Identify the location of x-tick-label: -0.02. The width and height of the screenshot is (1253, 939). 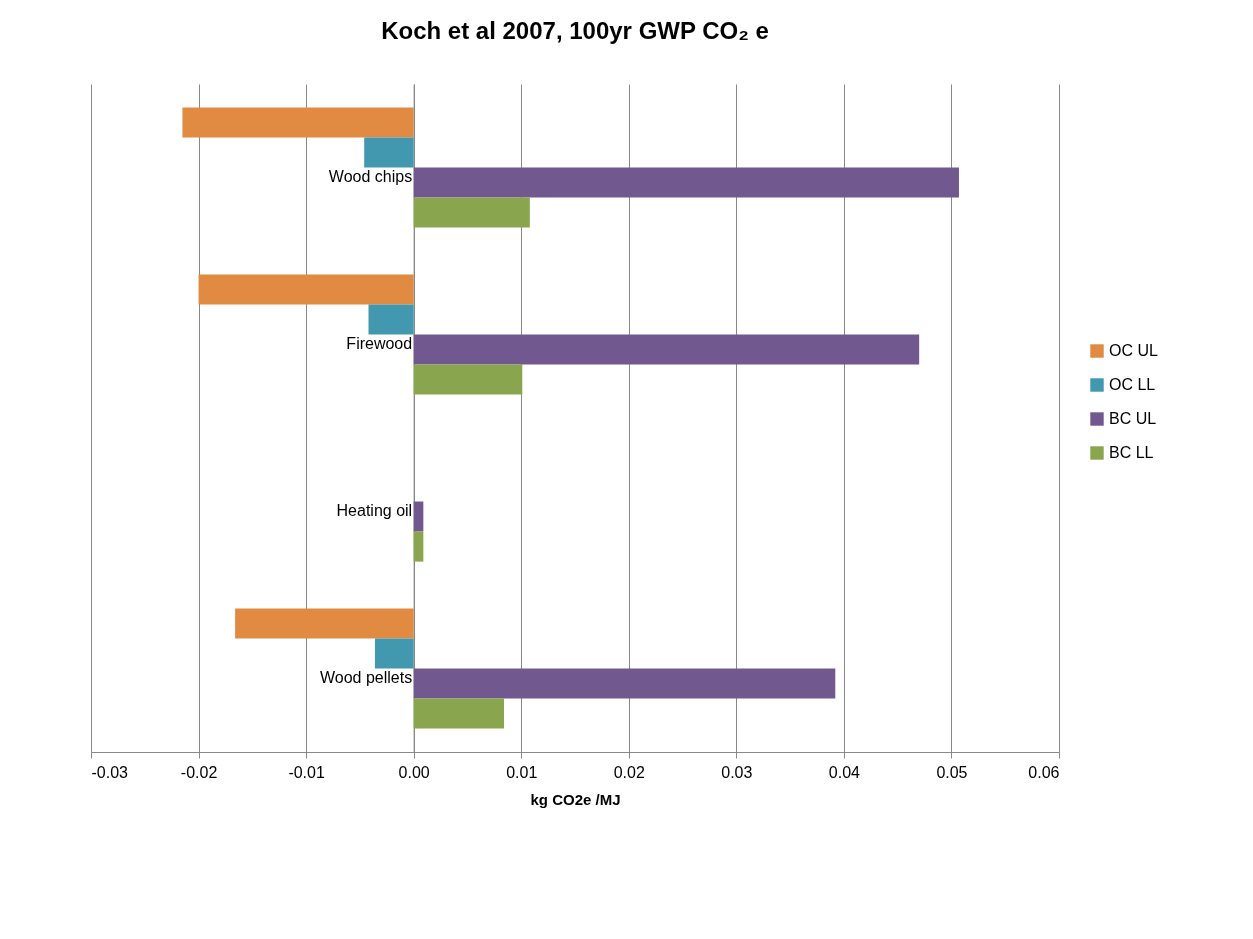
(199, 772).